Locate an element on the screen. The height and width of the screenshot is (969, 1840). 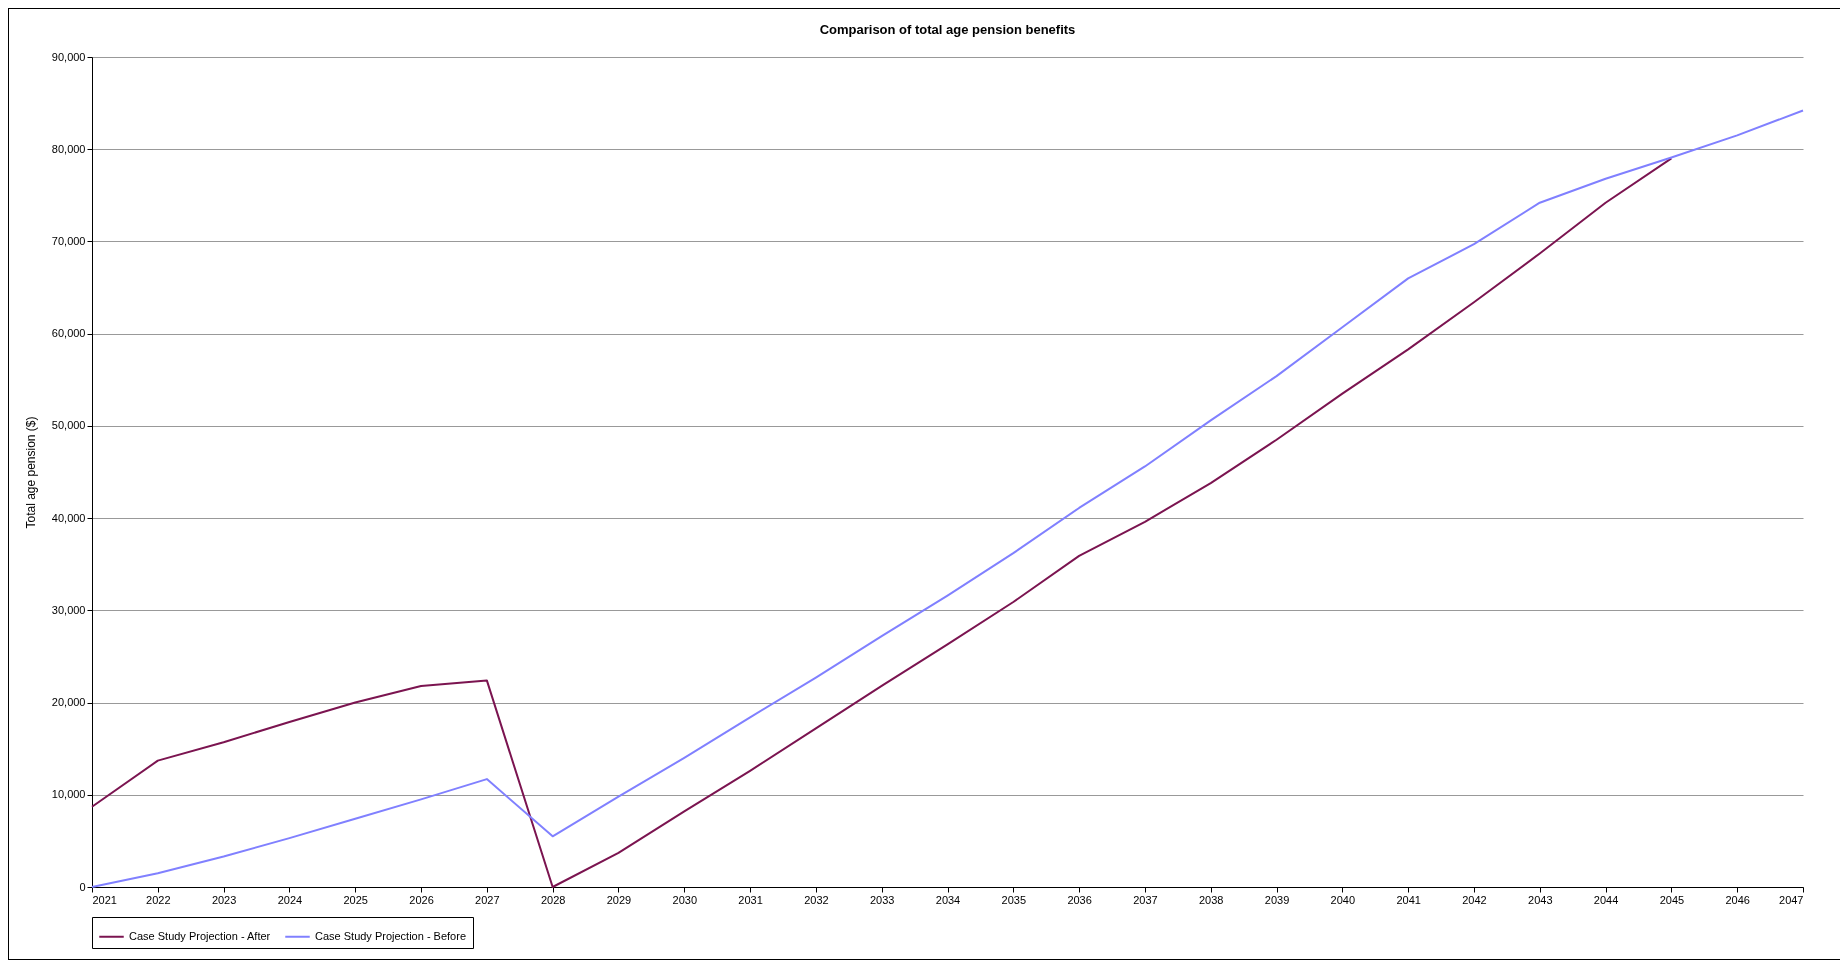
x-tick-label: 2027 is located at coordinates (487, 899).